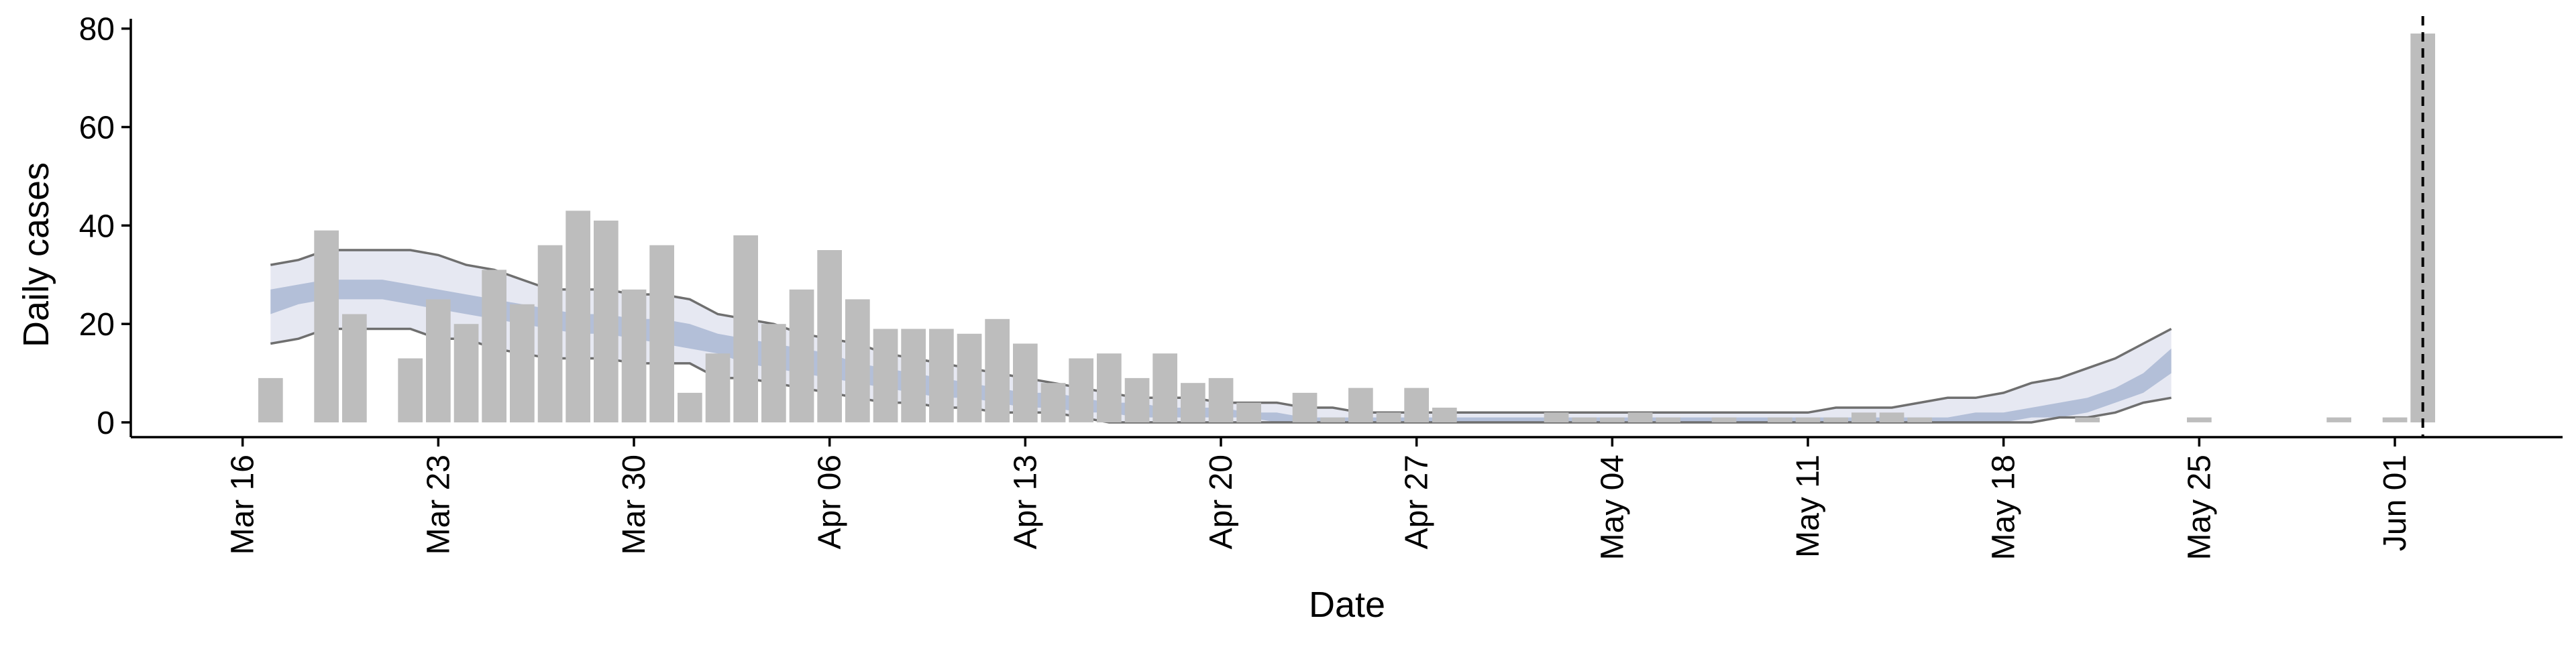  What do you see at coordinates (1221, 502) in the screenshot?
I see `x-tick-label: Apr 20` at bounding box center [1221, 502].